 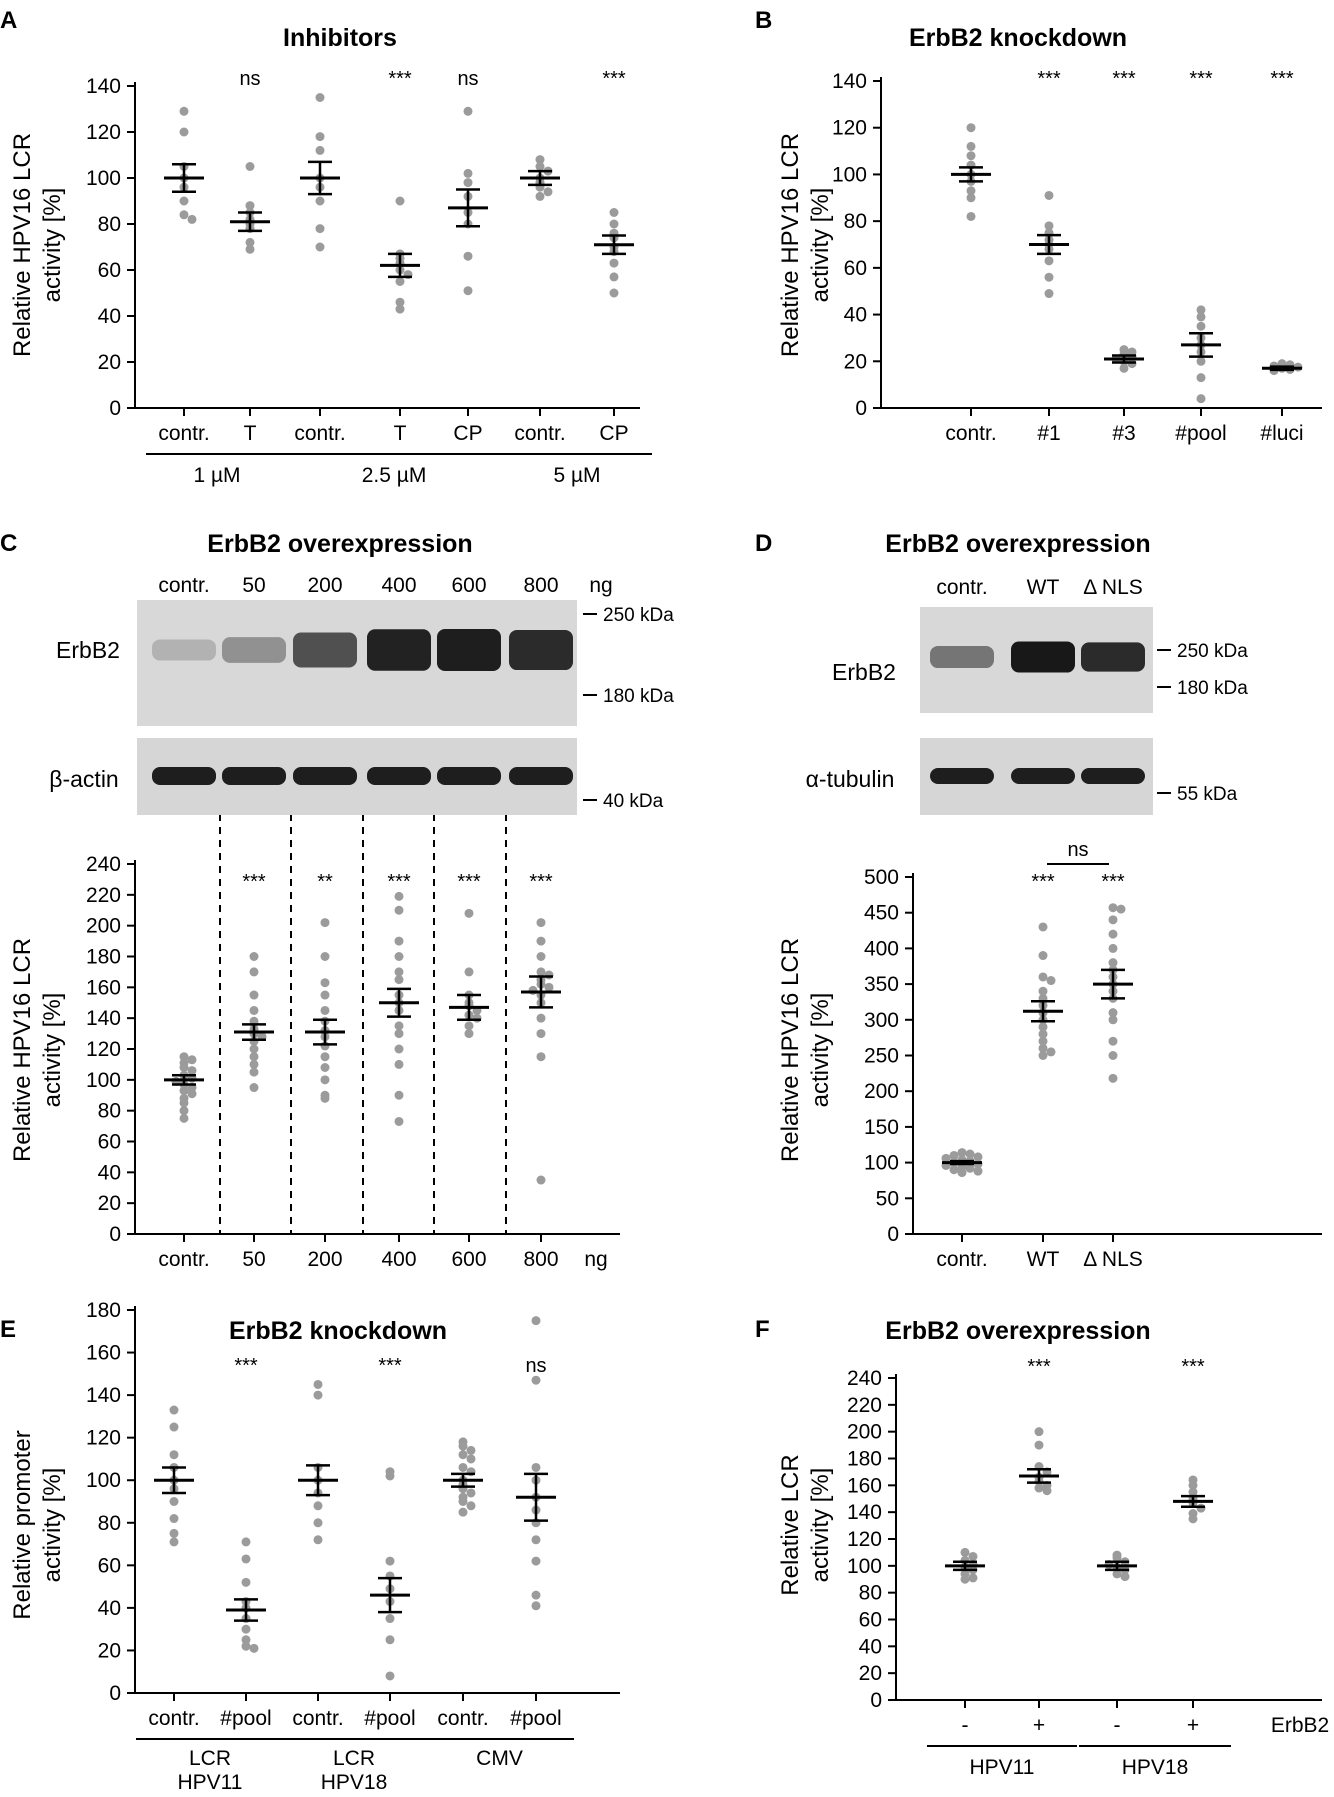 I want to click on panel-label: D, so click(x=763, y=543).